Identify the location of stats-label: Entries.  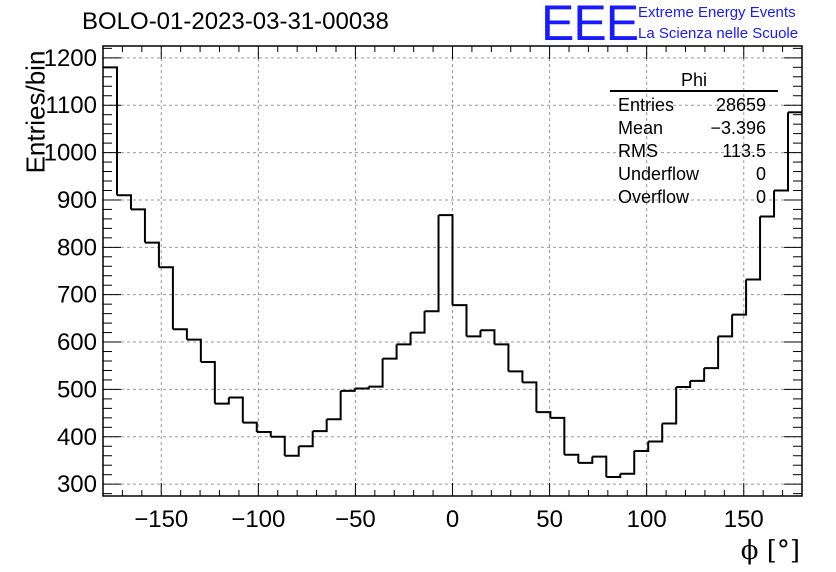
(646, 105).